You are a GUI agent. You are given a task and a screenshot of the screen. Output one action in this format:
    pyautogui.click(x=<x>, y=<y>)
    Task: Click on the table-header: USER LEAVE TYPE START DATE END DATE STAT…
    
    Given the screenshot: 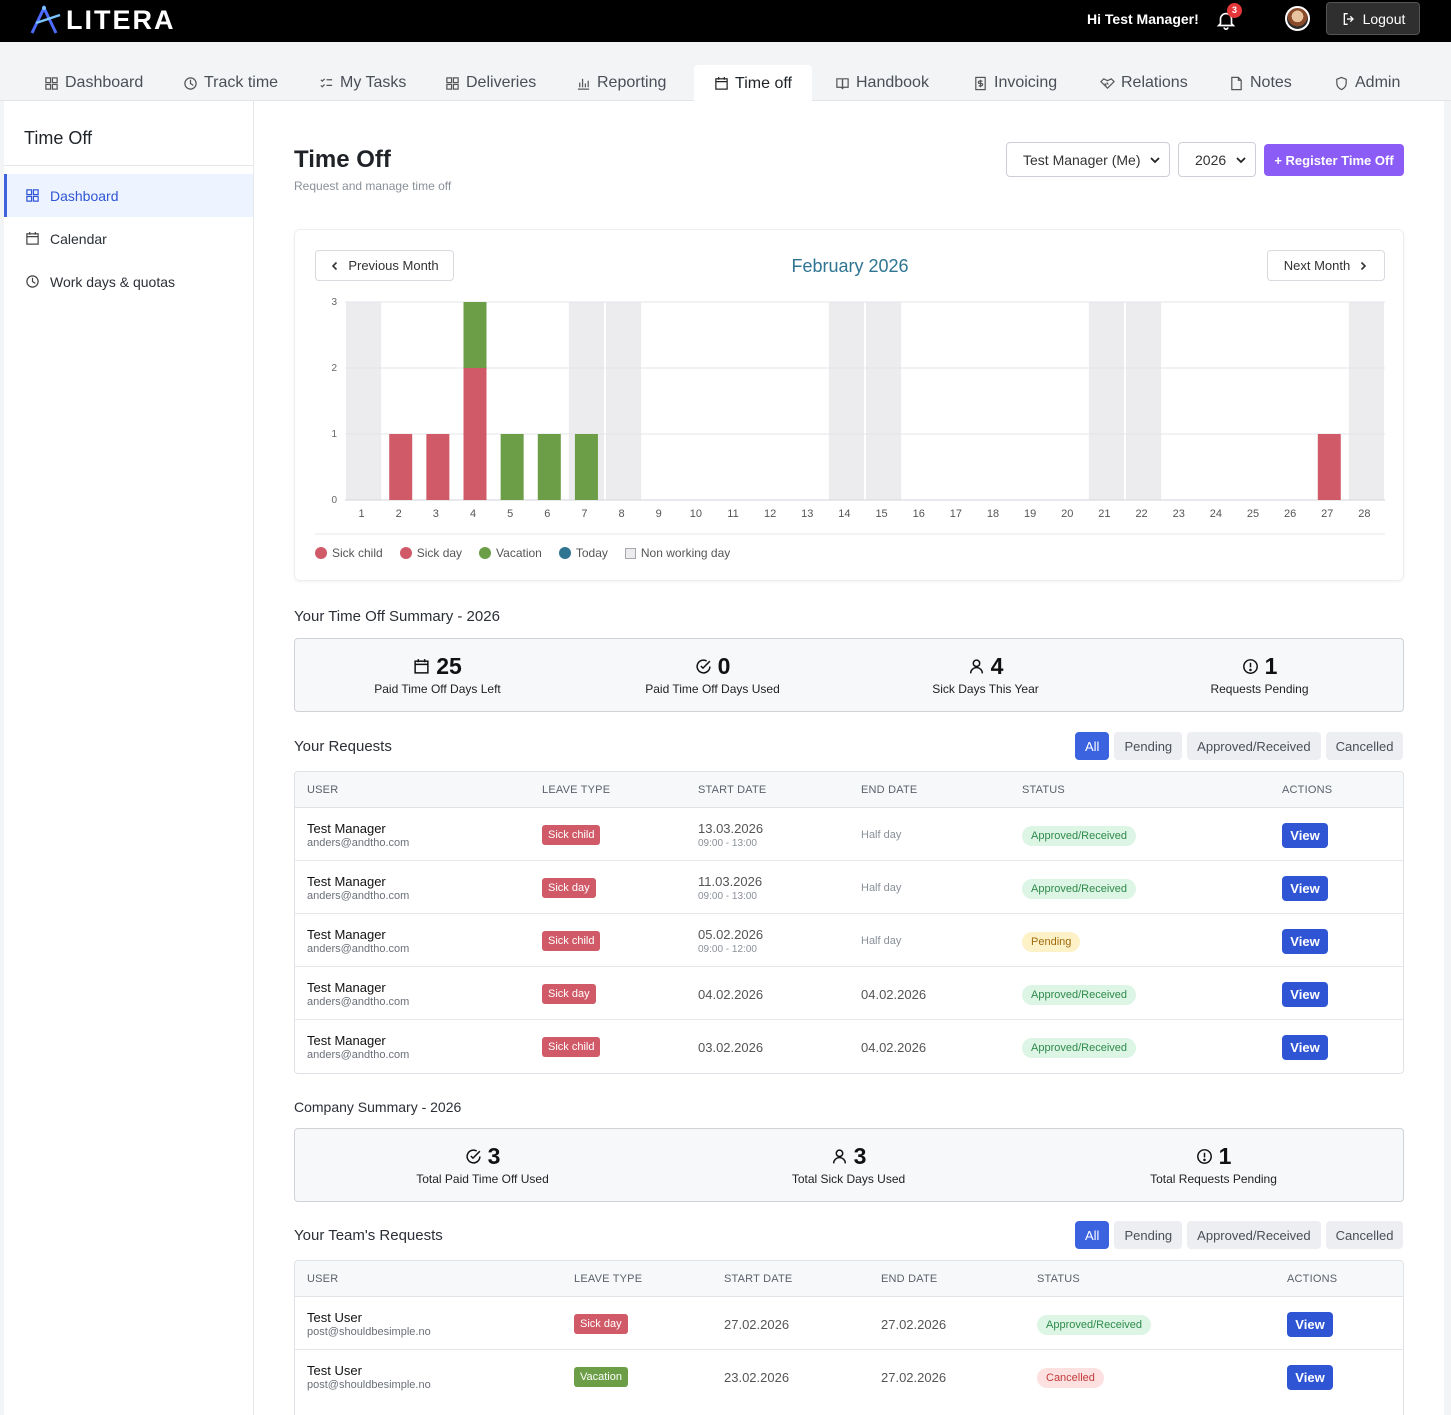 What is the action you would take?
    pyautogui.click(x=849, y=790)
    